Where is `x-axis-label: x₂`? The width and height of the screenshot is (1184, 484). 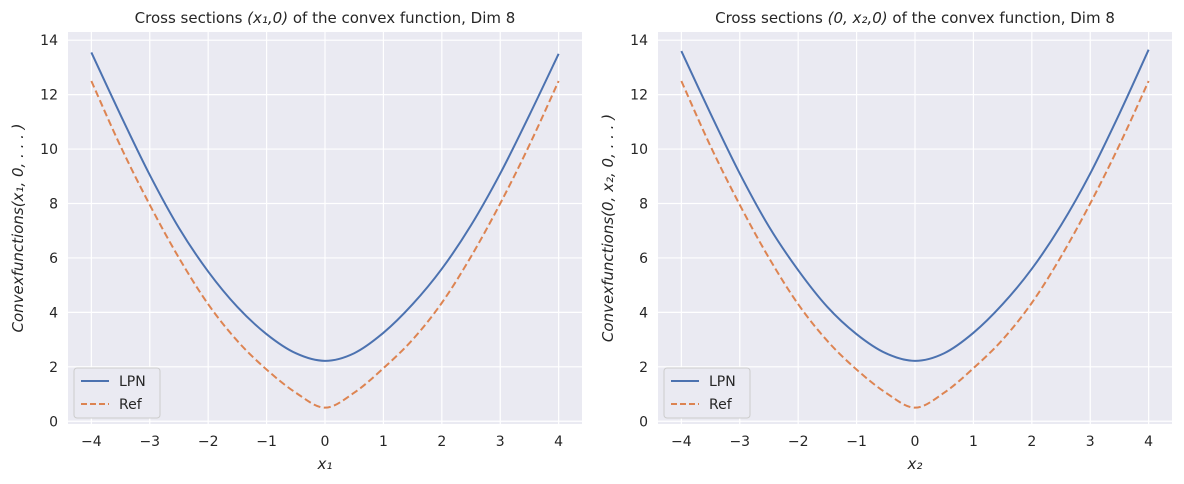
x-axis-label: x₂ is located at coordinates (915, 464).